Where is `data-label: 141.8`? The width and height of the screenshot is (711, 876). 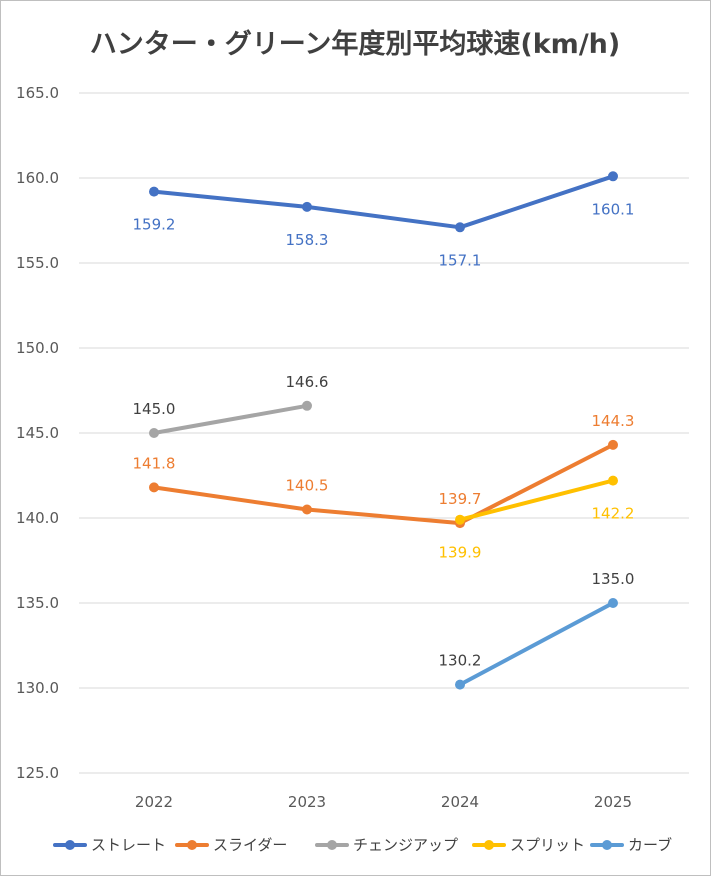
data-label: 141.8 is located at coordinates (154, 463).